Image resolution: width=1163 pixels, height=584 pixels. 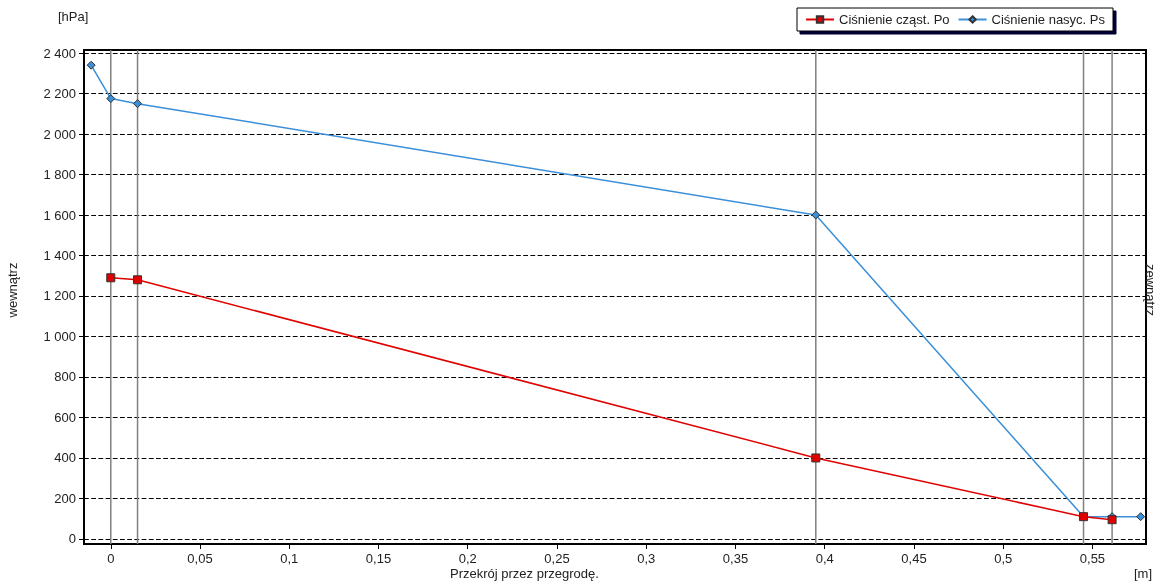 I want to click on y-axis-title: [hPa], so click(x=73, y=16).